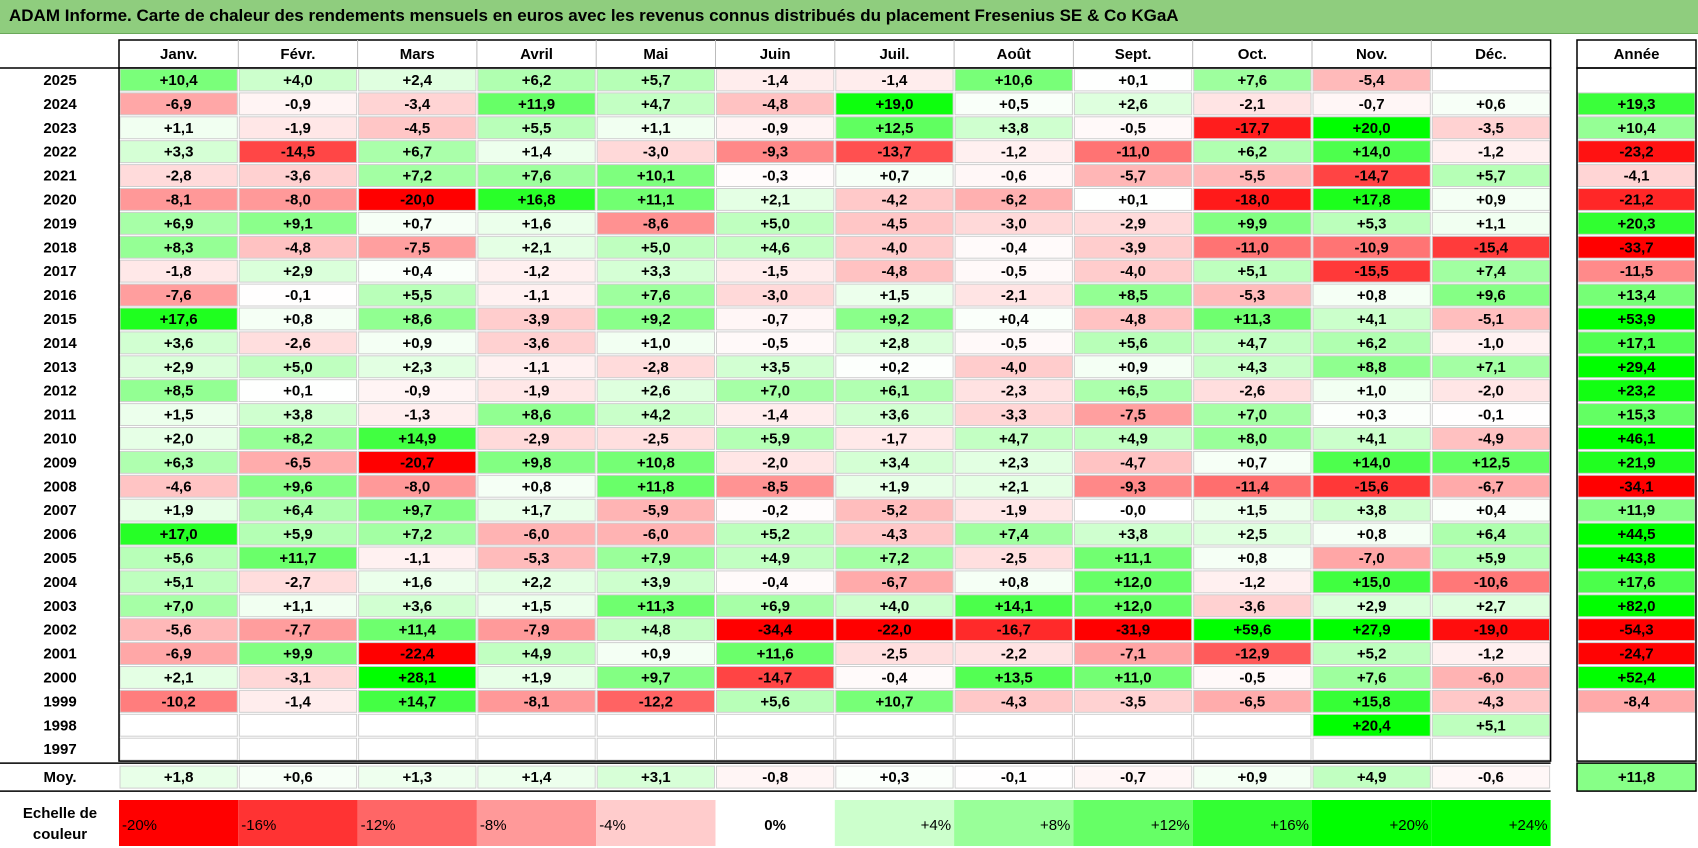  Describe the element at coordinates (59, 367) in the screenshot. I see `row-year-label: 2013` at that location.